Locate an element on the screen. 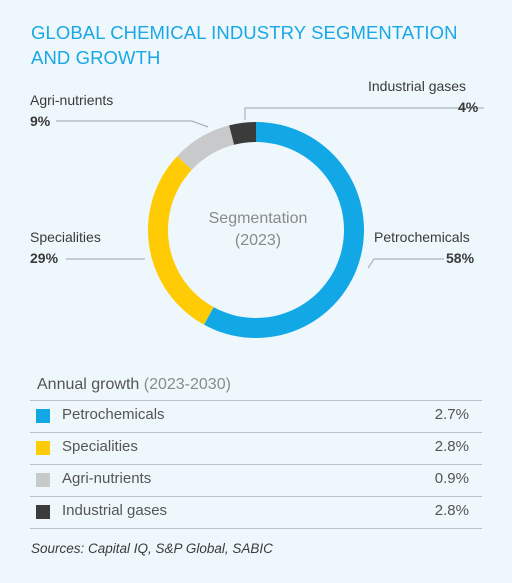 The width and height of the screenshot is (512, 583). growth-row-value: 0.9% is located at coordinates (451, 478).